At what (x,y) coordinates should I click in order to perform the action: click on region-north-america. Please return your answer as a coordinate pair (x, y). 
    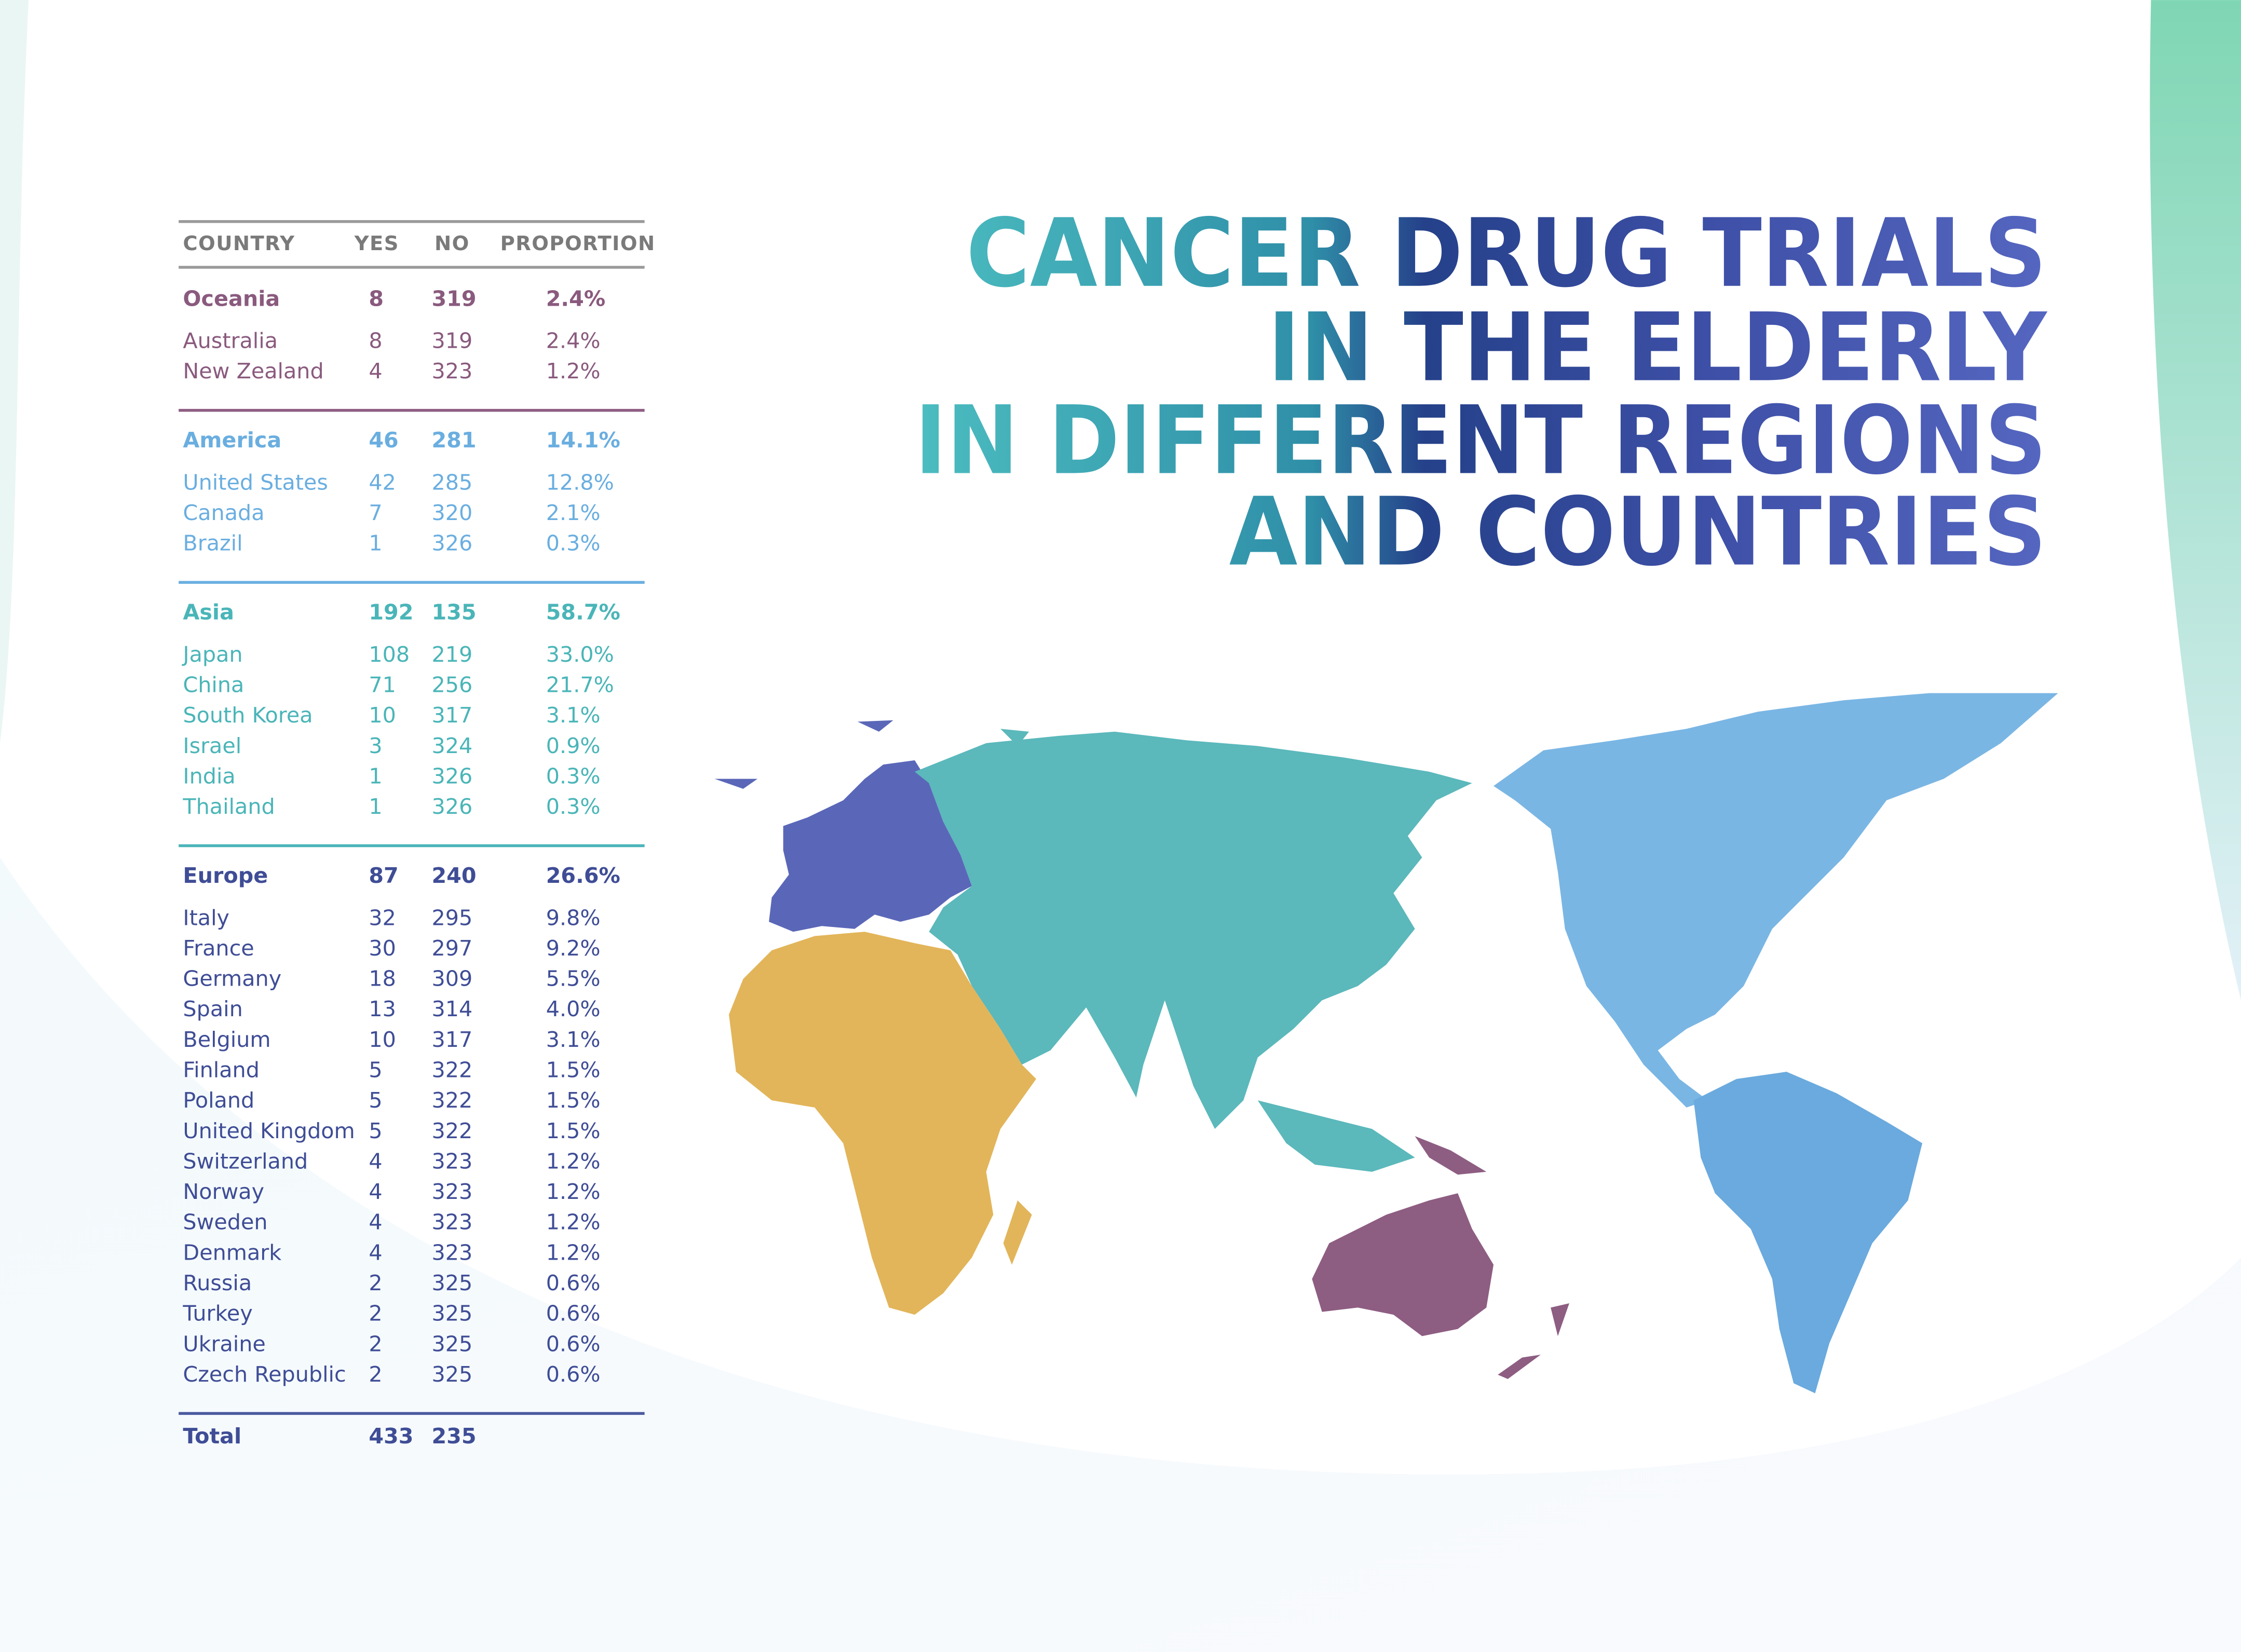
    Looking at the image, I should click on (1775, 900).